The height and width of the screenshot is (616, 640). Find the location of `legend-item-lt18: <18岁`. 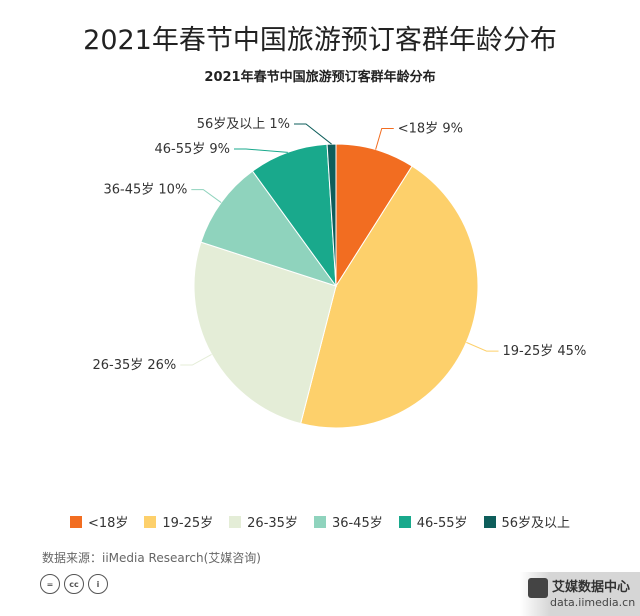

legend-item-lt18: <18岁 is located at coordinates (99, 521).